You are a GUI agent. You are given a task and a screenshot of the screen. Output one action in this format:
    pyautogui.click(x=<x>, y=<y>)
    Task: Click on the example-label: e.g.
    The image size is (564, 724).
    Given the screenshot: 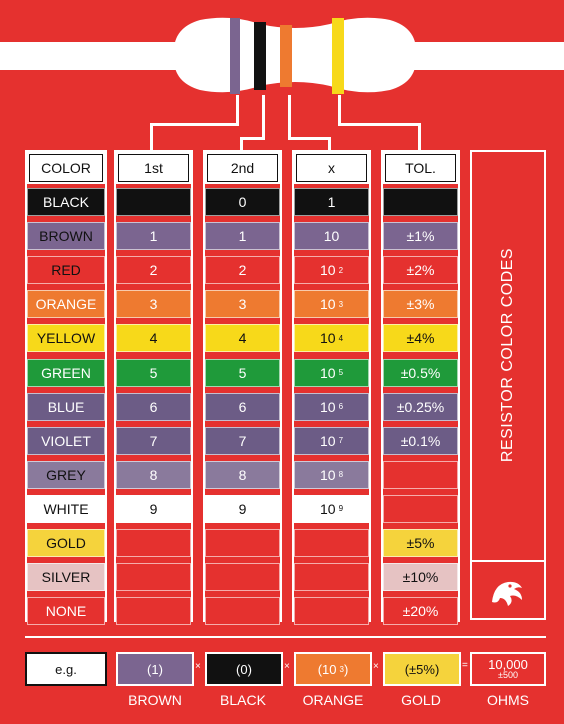 What is the action you would take?
    pyautogui.click(x=66, y=669)
    